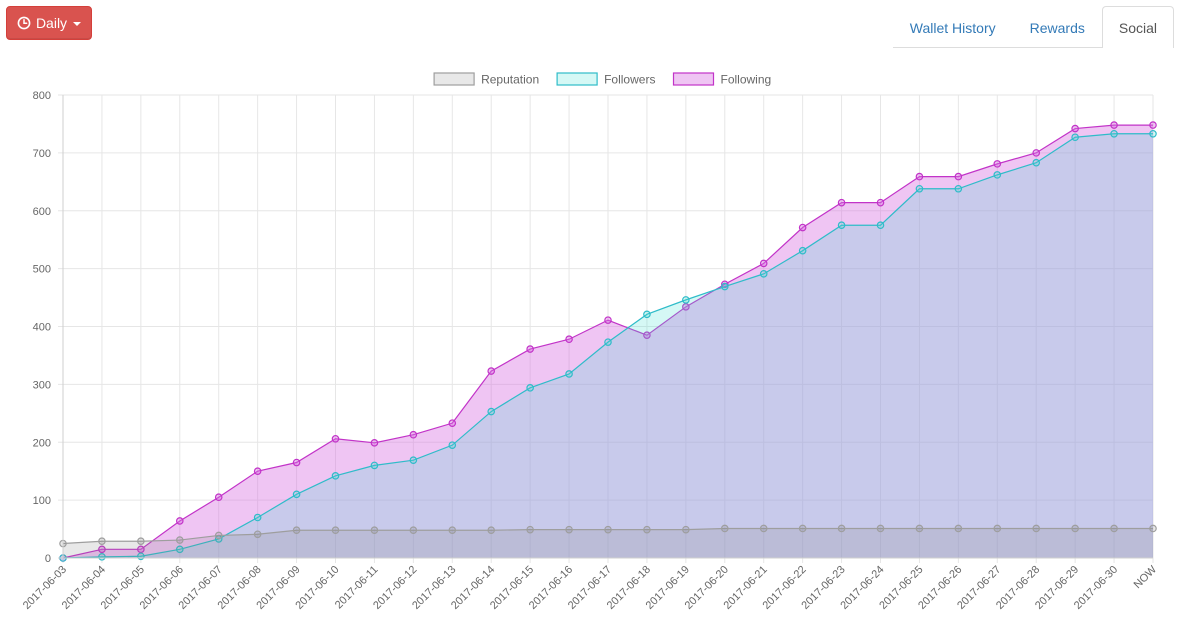 This screenshot has width=1185, height=636. Describe the element at coordinates (746, 80) in the screenshot. I see `legend-label: Following` at that location.